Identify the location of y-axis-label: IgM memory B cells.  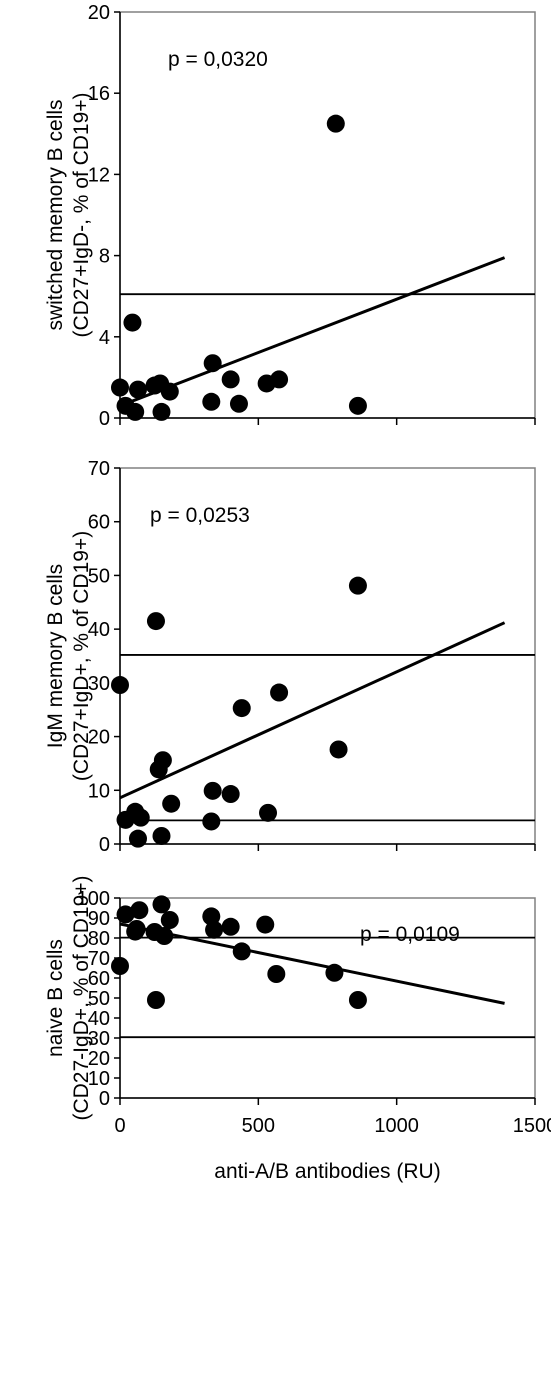
(55, 656).